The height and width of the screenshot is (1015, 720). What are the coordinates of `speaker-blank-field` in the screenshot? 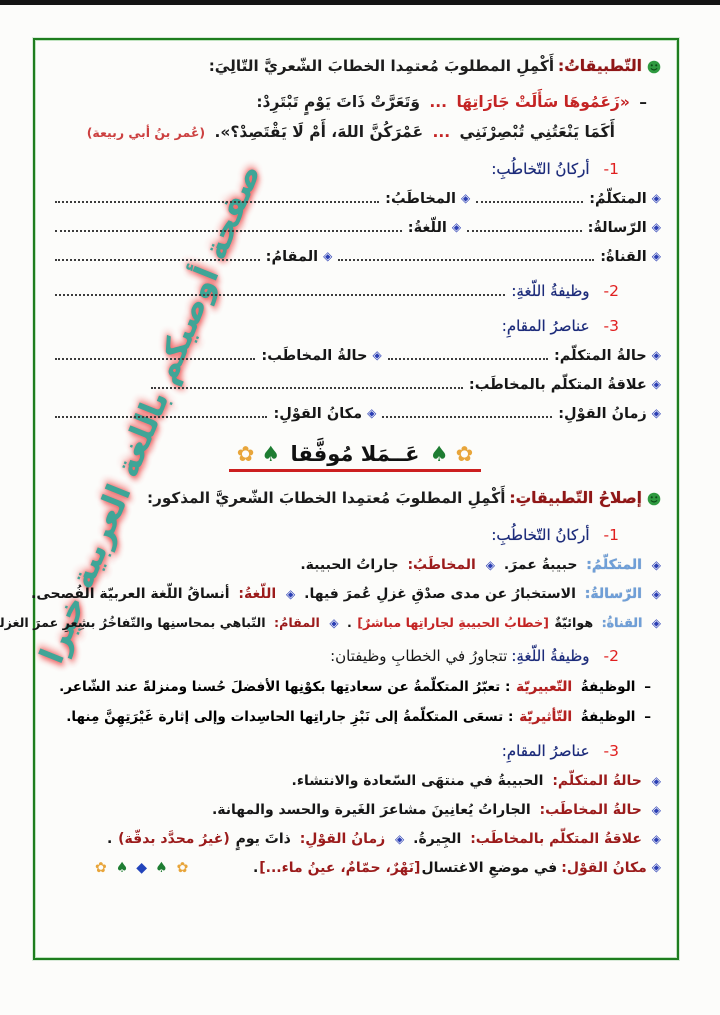 It's located at (530, 198).